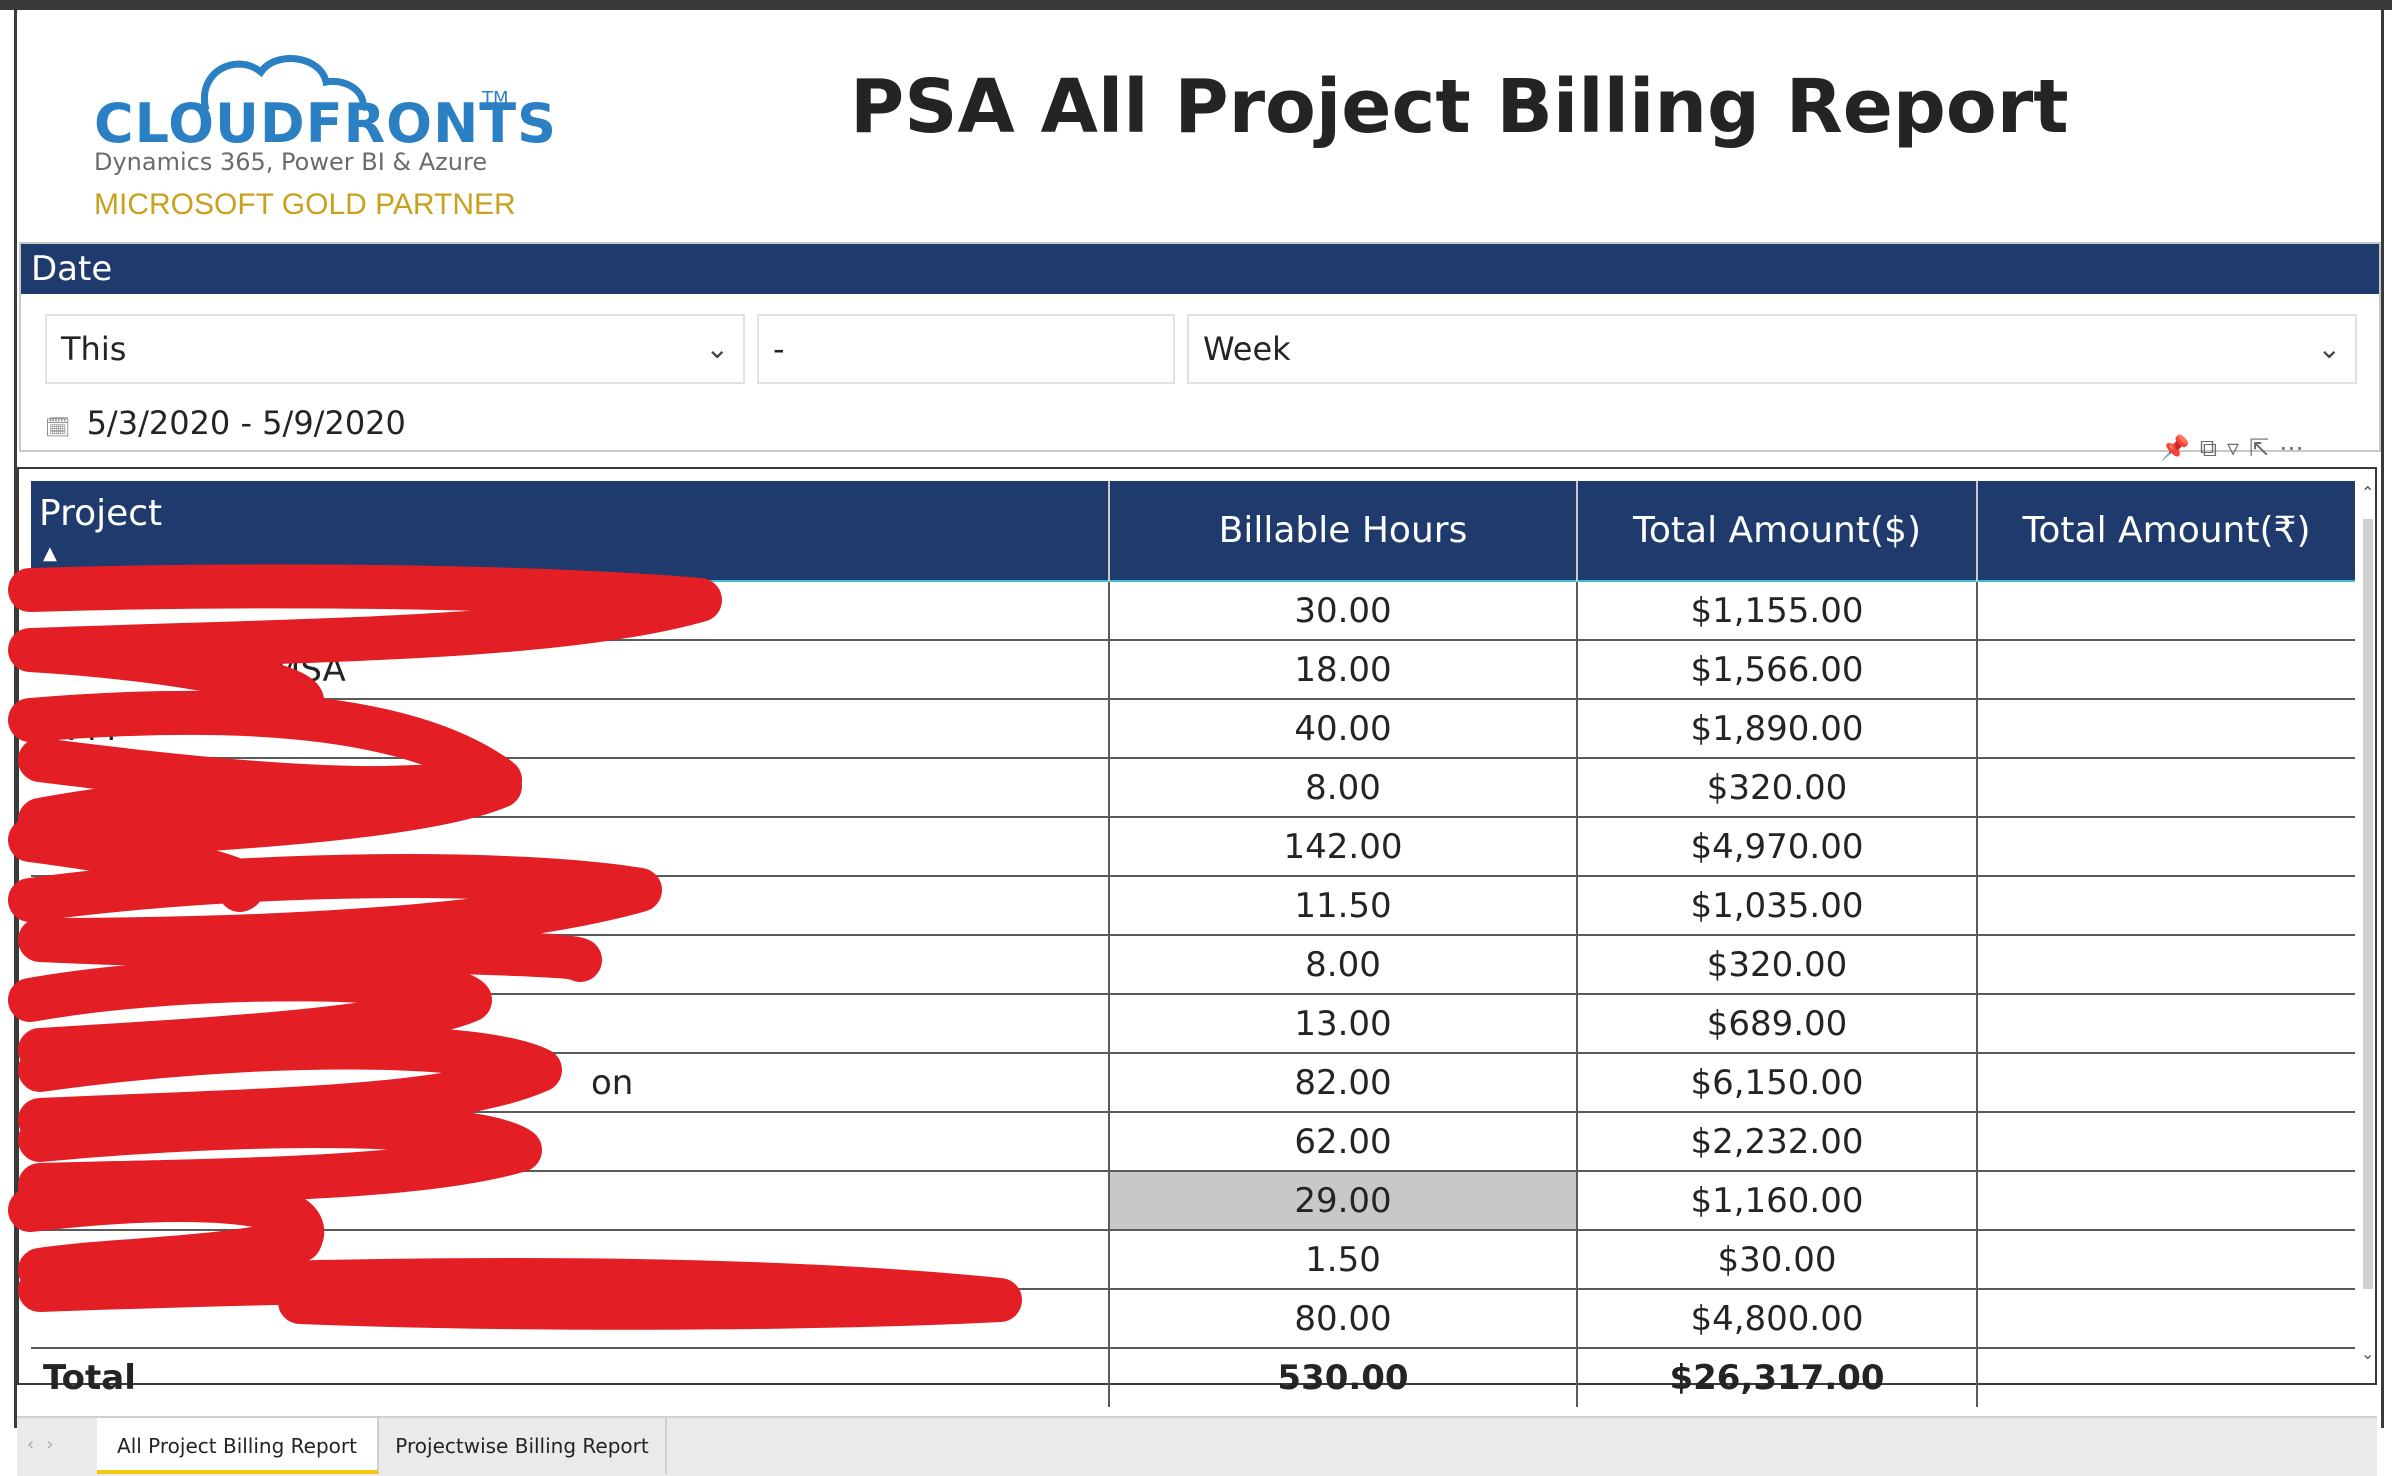  I want to click on period-count-value: -, so click(779, 349).